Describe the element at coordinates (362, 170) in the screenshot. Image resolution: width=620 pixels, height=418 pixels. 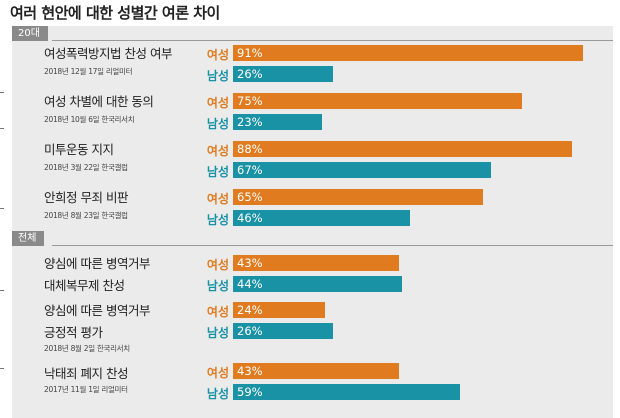
I see `male-bar: 67%` at that location.